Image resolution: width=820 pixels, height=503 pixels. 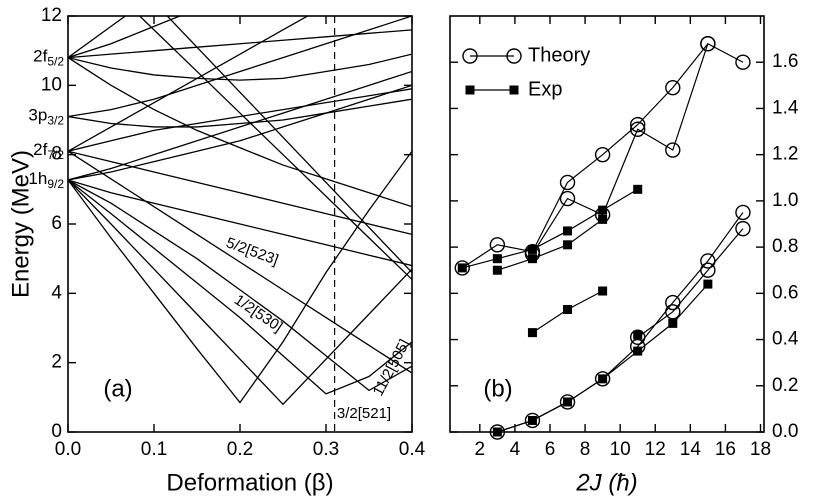 I want to click on x-tick-label: 0.3, so click(x=326, y=449).